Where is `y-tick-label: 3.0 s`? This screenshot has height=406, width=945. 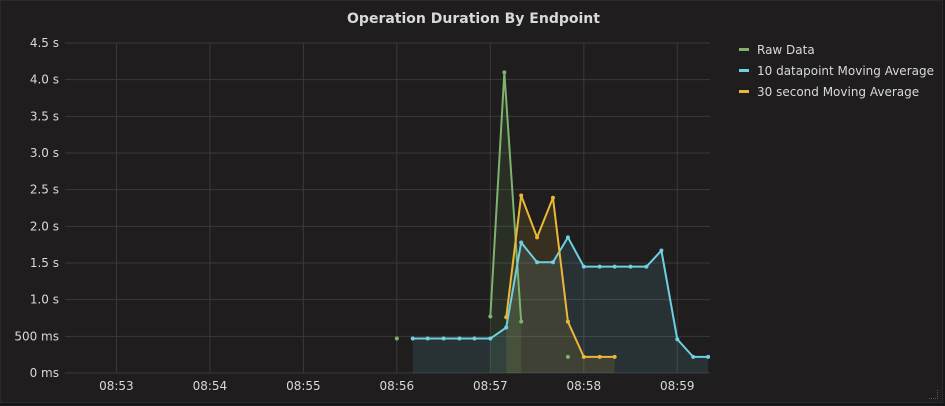
y-tick-label: 3.0 s is located at coordinates (44, 153).